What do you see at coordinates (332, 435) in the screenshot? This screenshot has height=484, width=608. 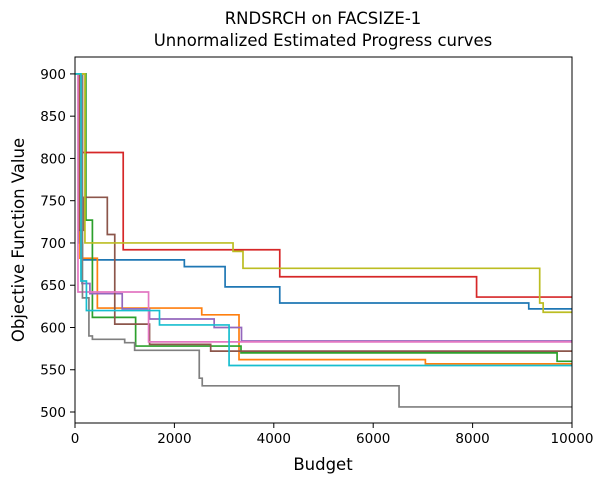 I see `x-axis-ticks: 0 2000 4000 6000 8000 10000` at bounding box center [332, 435].